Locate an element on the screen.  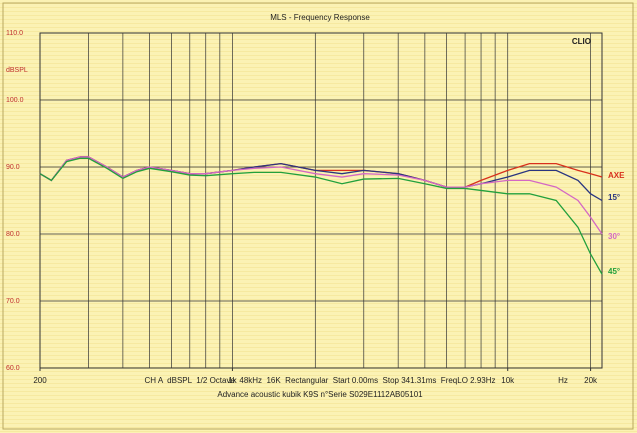
series-line is located at coordinates (321, 172).